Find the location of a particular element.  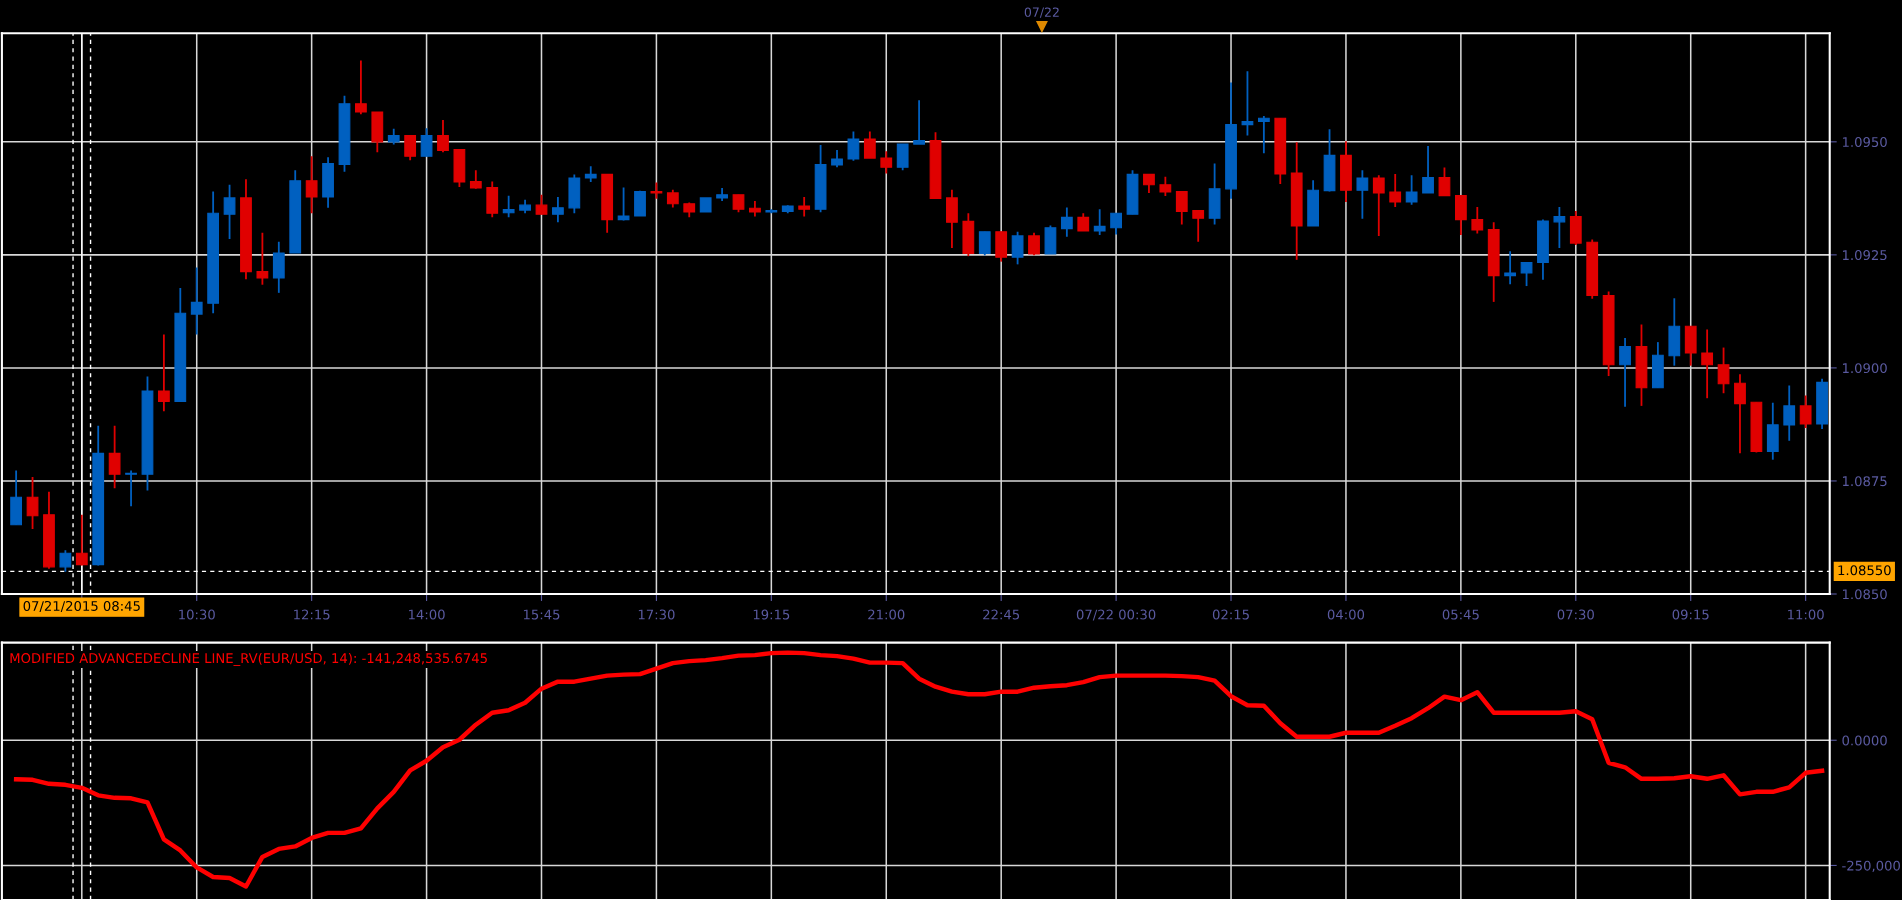

x-tick-label: 17:30 is located at coordinates (656, 614).